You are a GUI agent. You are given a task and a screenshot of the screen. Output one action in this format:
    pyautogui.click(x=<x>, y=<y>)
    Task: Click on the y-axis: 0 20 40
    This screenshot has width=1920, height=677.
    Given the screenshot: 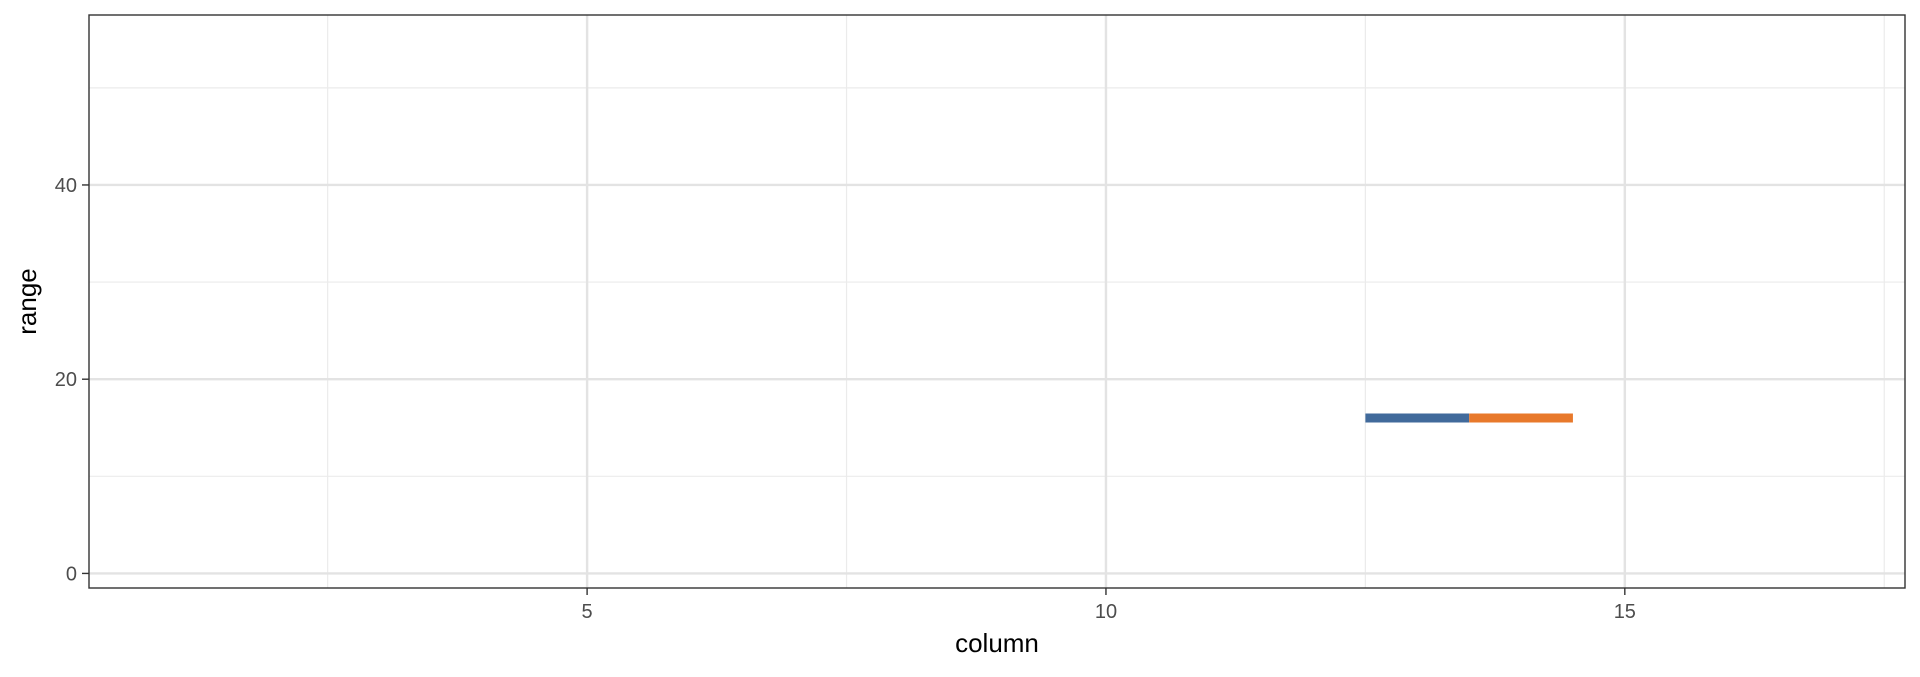 What is the action you would take?
    pyautogui.click(x=72, y=380)
    